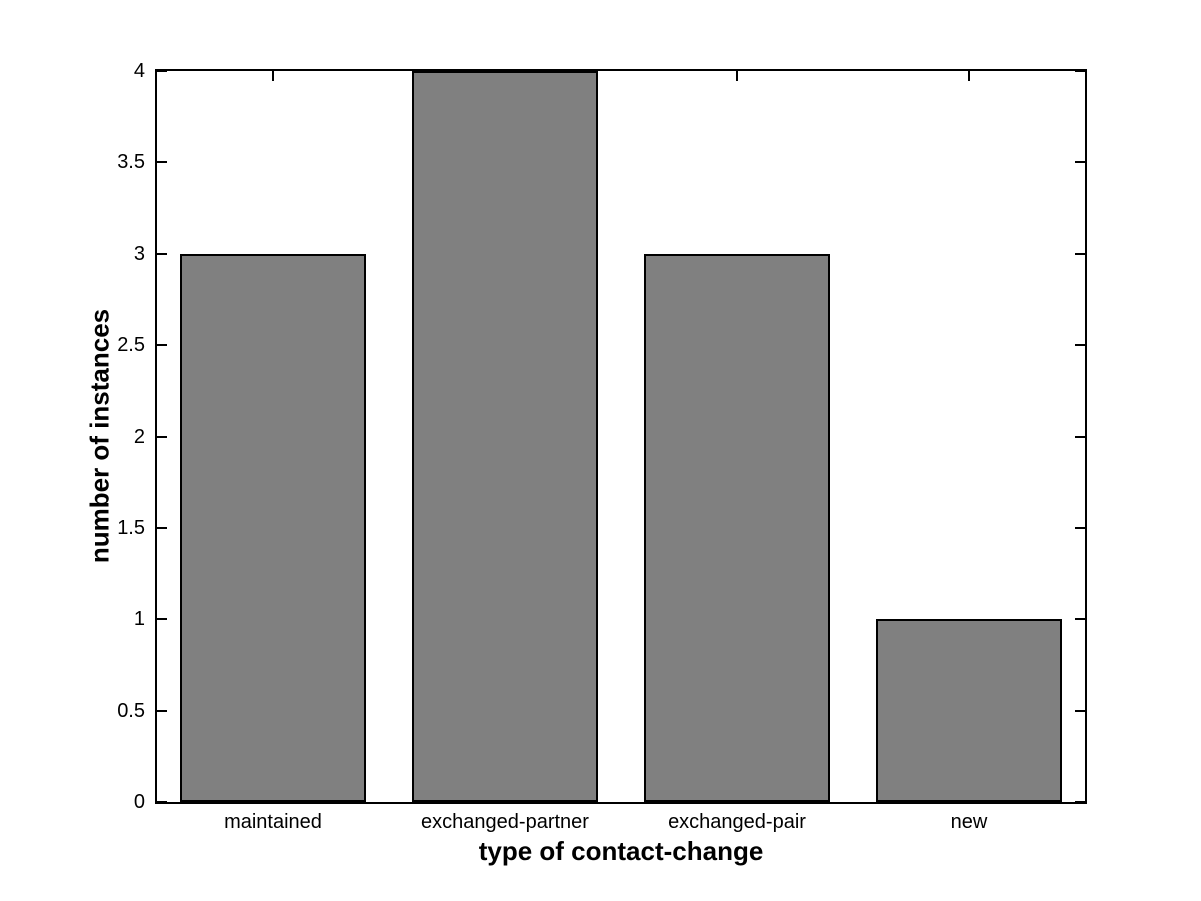 The width and height of the screenshot is (1201, 901). I want to click on x-tick-label: new, so click(969, 822).